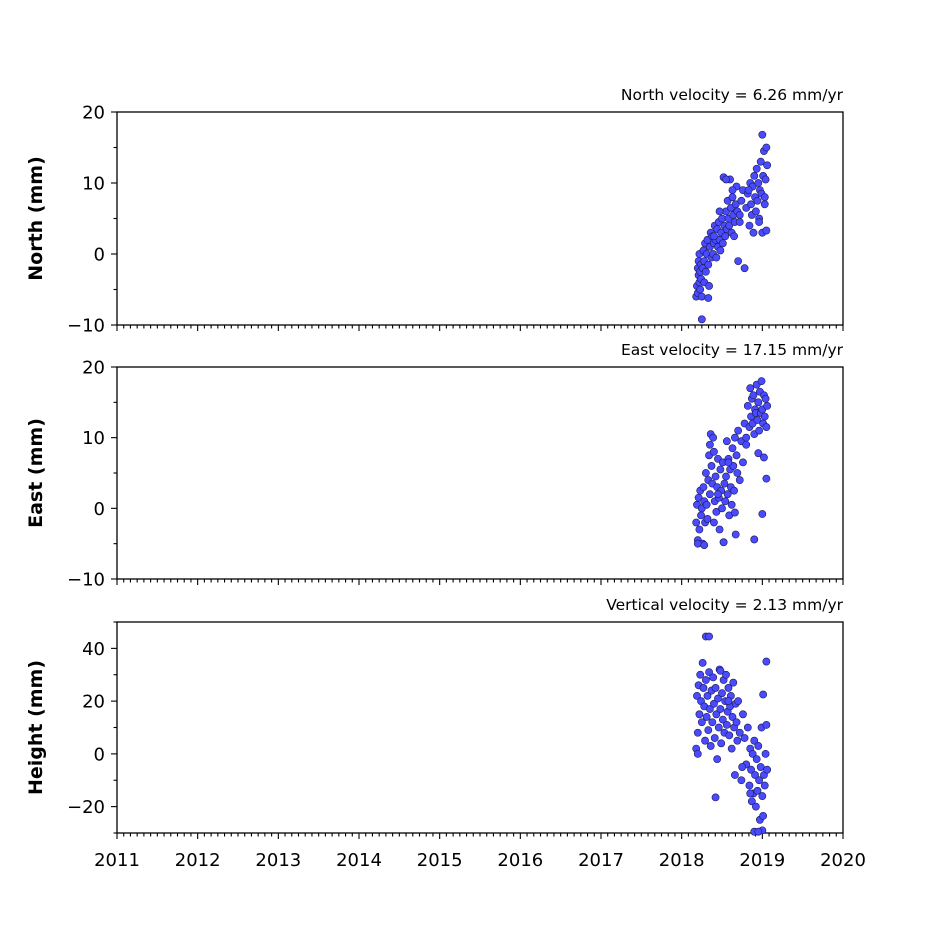 The image size is (937, 937). Describe the element at coordinates (114, 473) in the screenshot. I see `east-y-ticks` at that location.